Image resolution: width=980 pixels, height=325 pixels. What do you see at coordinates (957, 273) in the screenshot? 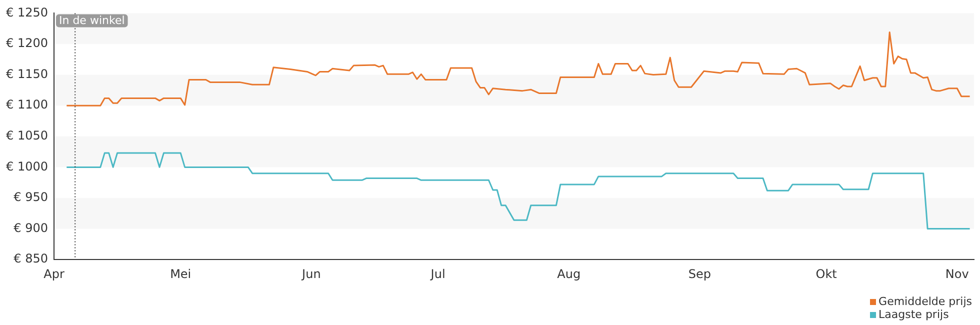
I see `x-tick-label: Nov` at bounding box center [957, 273].